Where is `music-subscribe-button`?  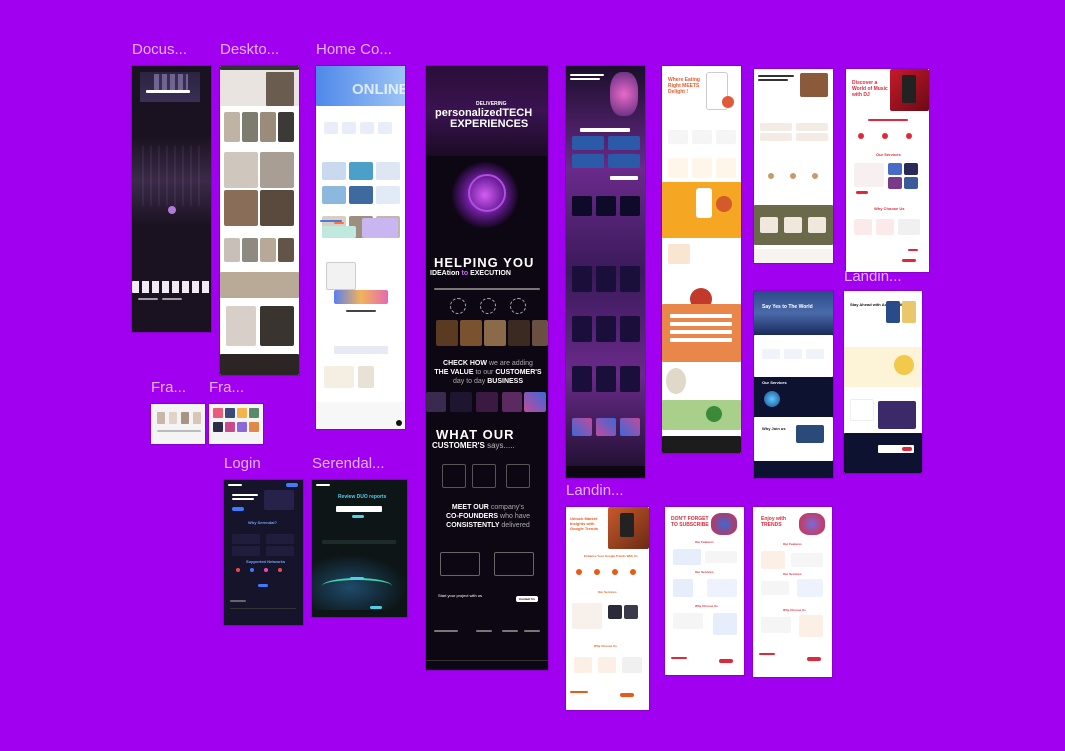 music-subscribe-button is located at coordinates (909, 260).